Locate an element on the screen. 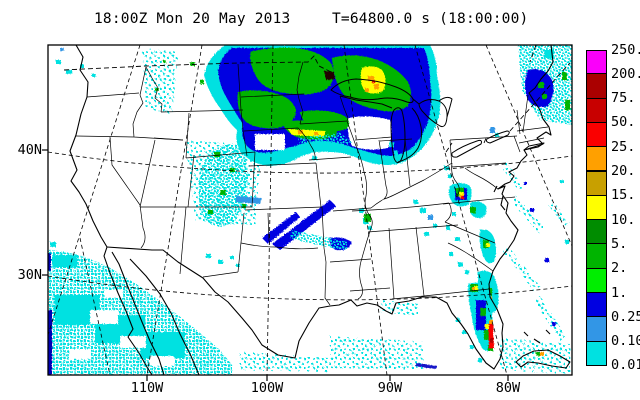 This screenshot has width=640, height=400. colorbar-label-0.10: 0.10 is located at coordinates (625, 341).